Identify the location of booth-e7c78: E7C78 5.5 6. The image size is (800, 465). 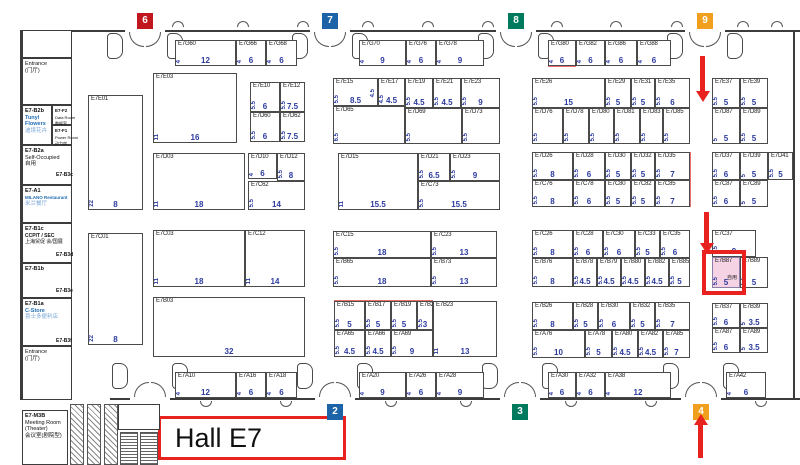
(589, 193).